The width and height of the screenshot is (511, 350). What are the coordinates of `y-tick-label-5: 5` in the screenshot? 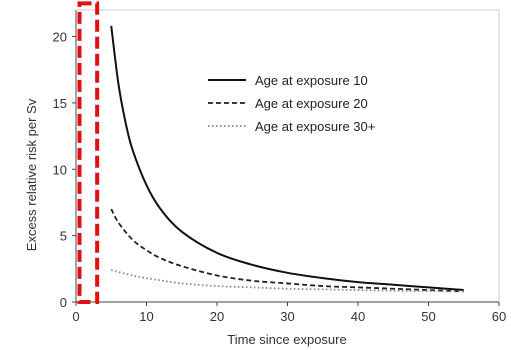 It's located at (63, 236).